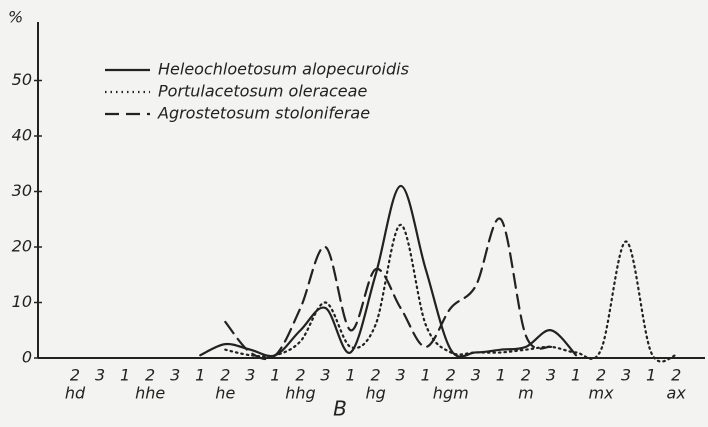  Describe the element at coordinates (375, 393) in the screenshot. I see `x-group-label: hg` at that location.